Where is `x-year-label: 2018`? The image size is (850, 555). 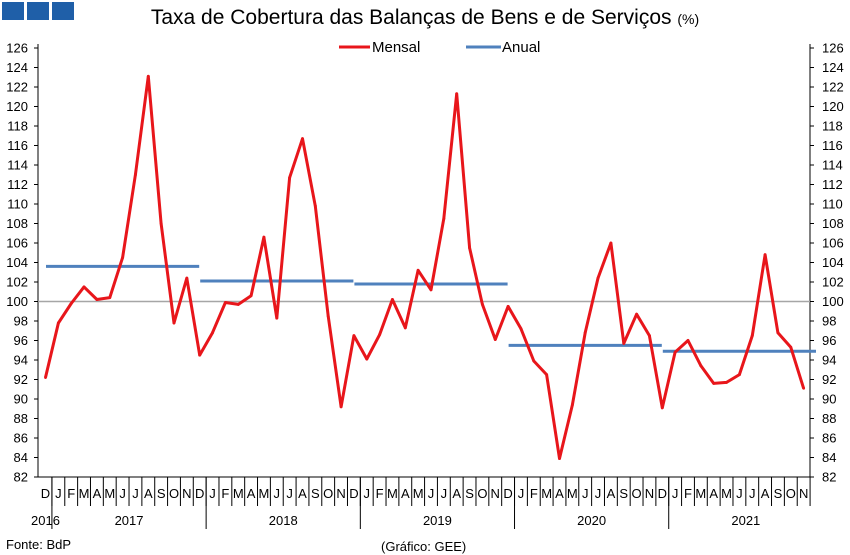 x-year-label: 2018 is located at coordinates (283, 520).